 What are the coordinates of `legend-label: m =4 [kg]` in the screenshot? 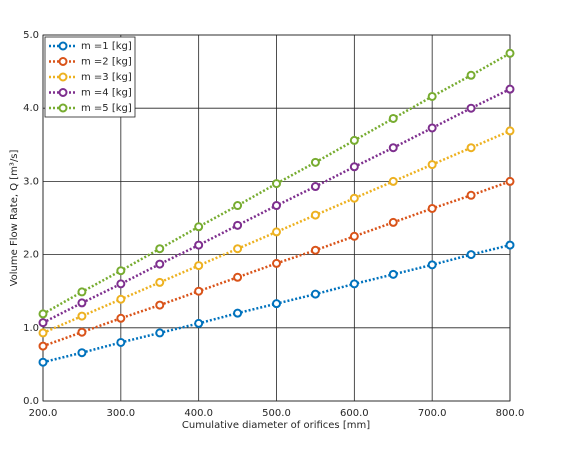 It's located at (106, 93).